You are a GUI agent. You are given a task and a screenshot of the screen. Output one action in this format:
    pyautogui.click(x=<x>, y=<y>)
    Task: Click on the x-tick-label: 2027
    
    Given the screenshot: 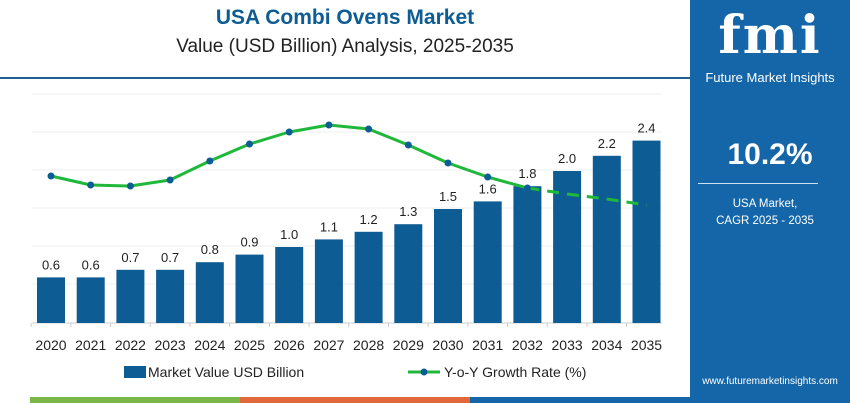 What is the action you would take?
    pyautogui.click(x=328, y=345)
    